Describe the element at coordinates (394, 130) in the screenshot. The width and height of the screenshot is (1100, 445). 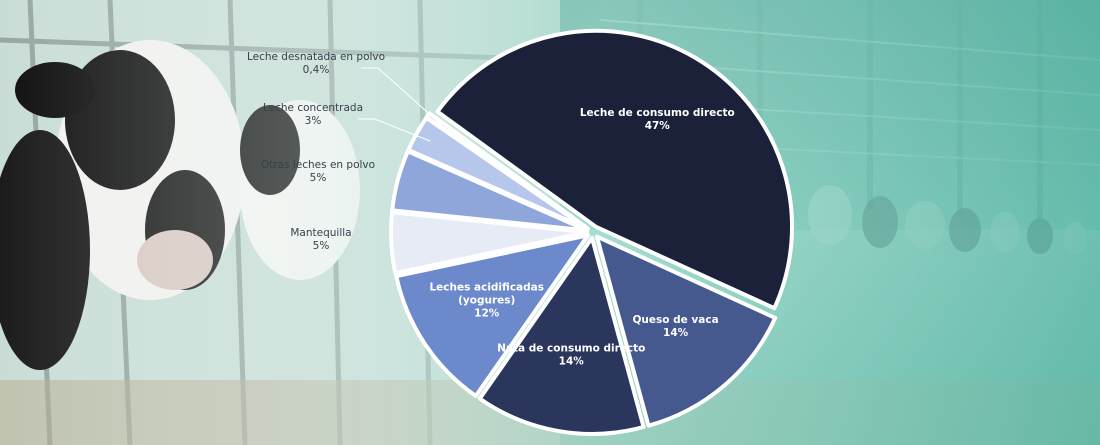
I see `leader-line-leche-concentrada` at that location.